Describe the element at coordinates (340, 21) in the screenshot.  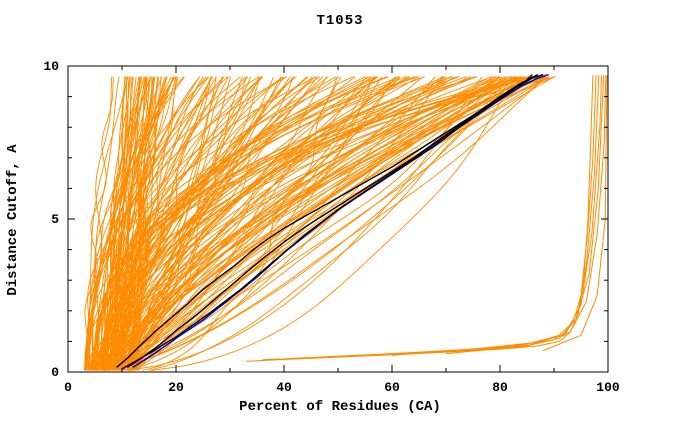
I see `chart-title: T1053` at that location.